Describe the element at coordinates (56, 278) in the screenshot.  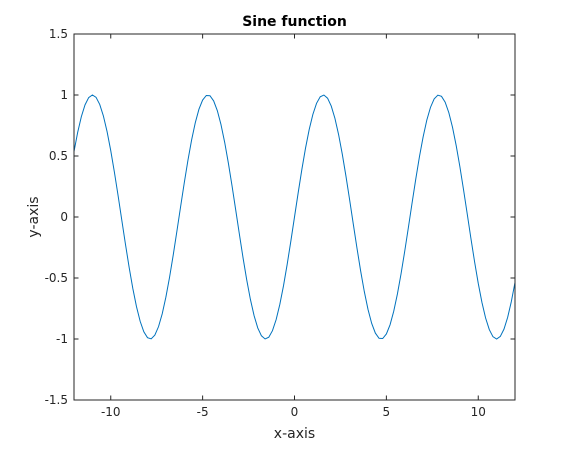
I see `y-tick-label: -0.5` at that location.